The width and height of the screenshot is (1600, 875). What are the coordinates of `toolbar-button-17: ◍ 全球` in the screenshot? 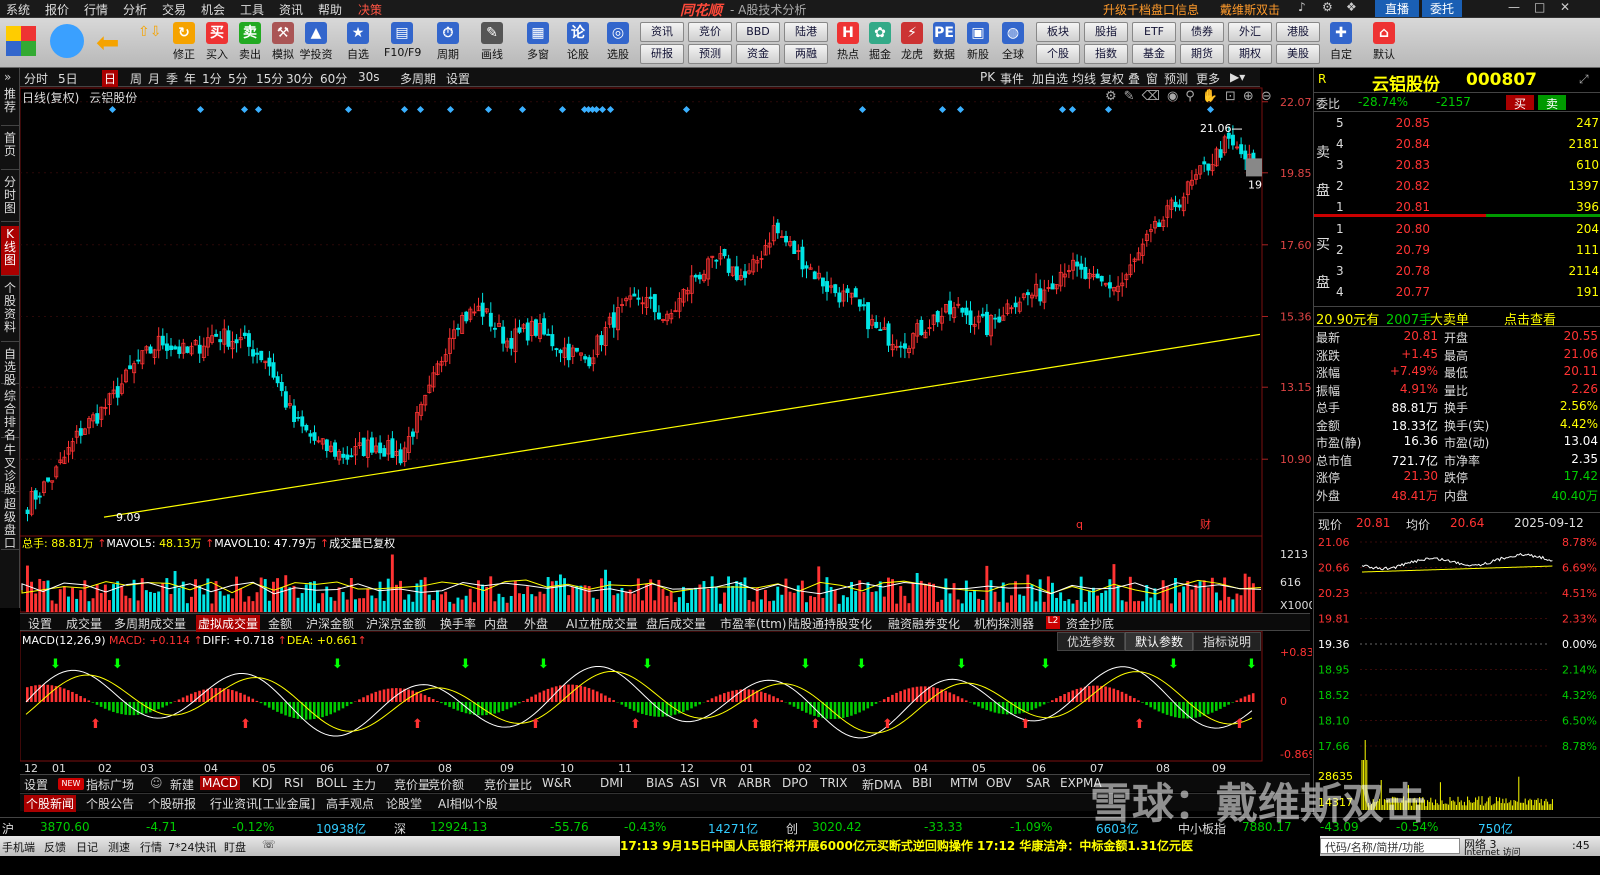 It's located at (1013, 43).